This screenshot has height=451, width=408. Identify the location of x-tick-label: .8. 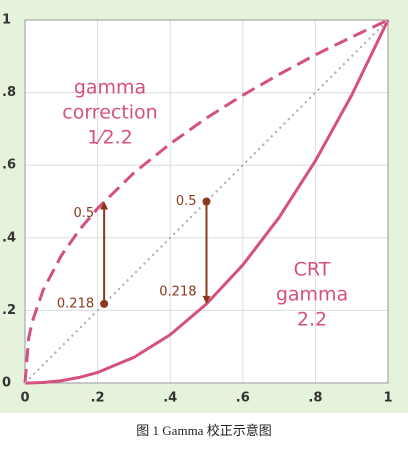
(315, 398).